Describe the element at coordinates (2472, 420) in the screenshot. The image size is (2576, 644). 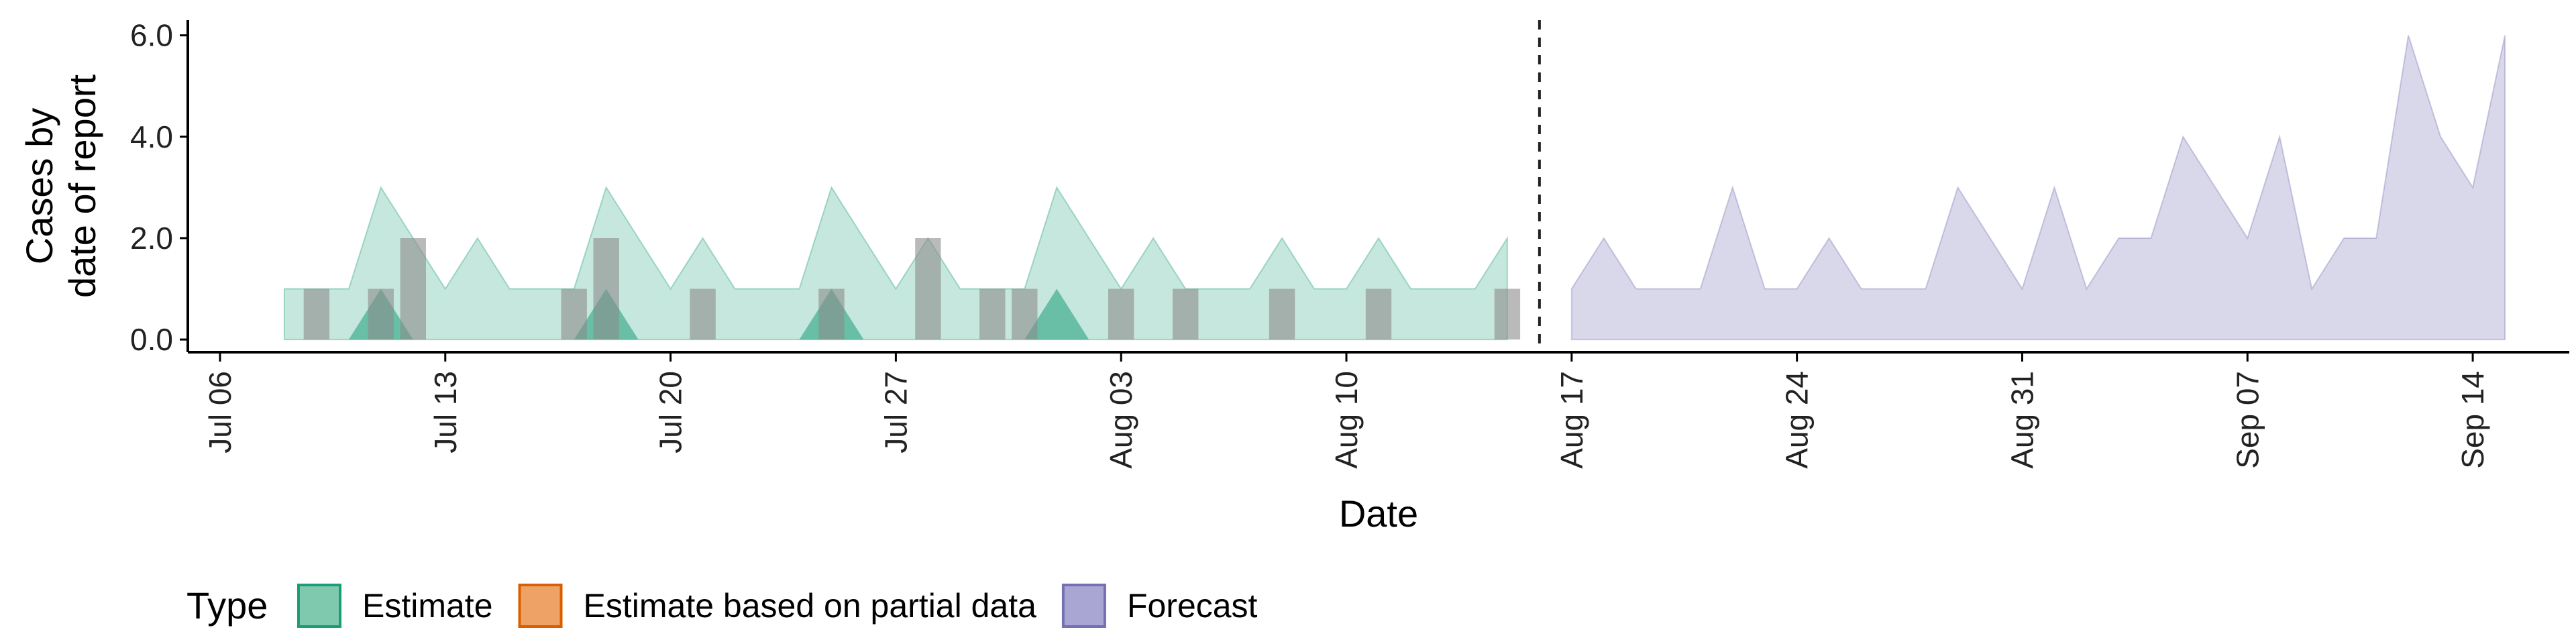
I see `x-tick-label: Sep 14` at that location.